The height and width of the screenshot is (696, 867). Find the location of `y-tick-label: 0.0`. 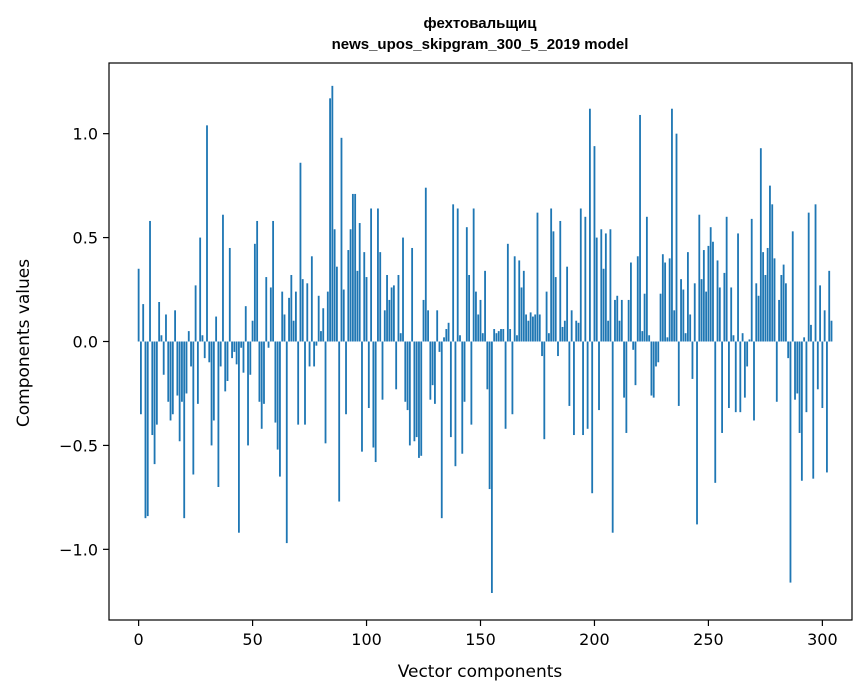

y-tick-label: 0.0 is located at coordinates (85, 342).